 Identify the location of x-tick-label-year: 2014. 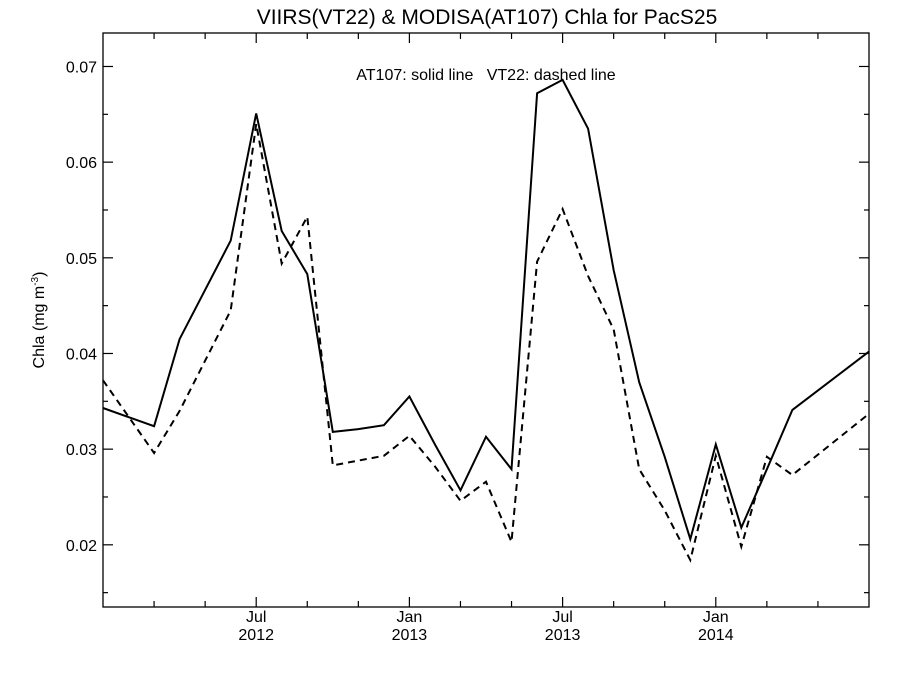
(716, 635).